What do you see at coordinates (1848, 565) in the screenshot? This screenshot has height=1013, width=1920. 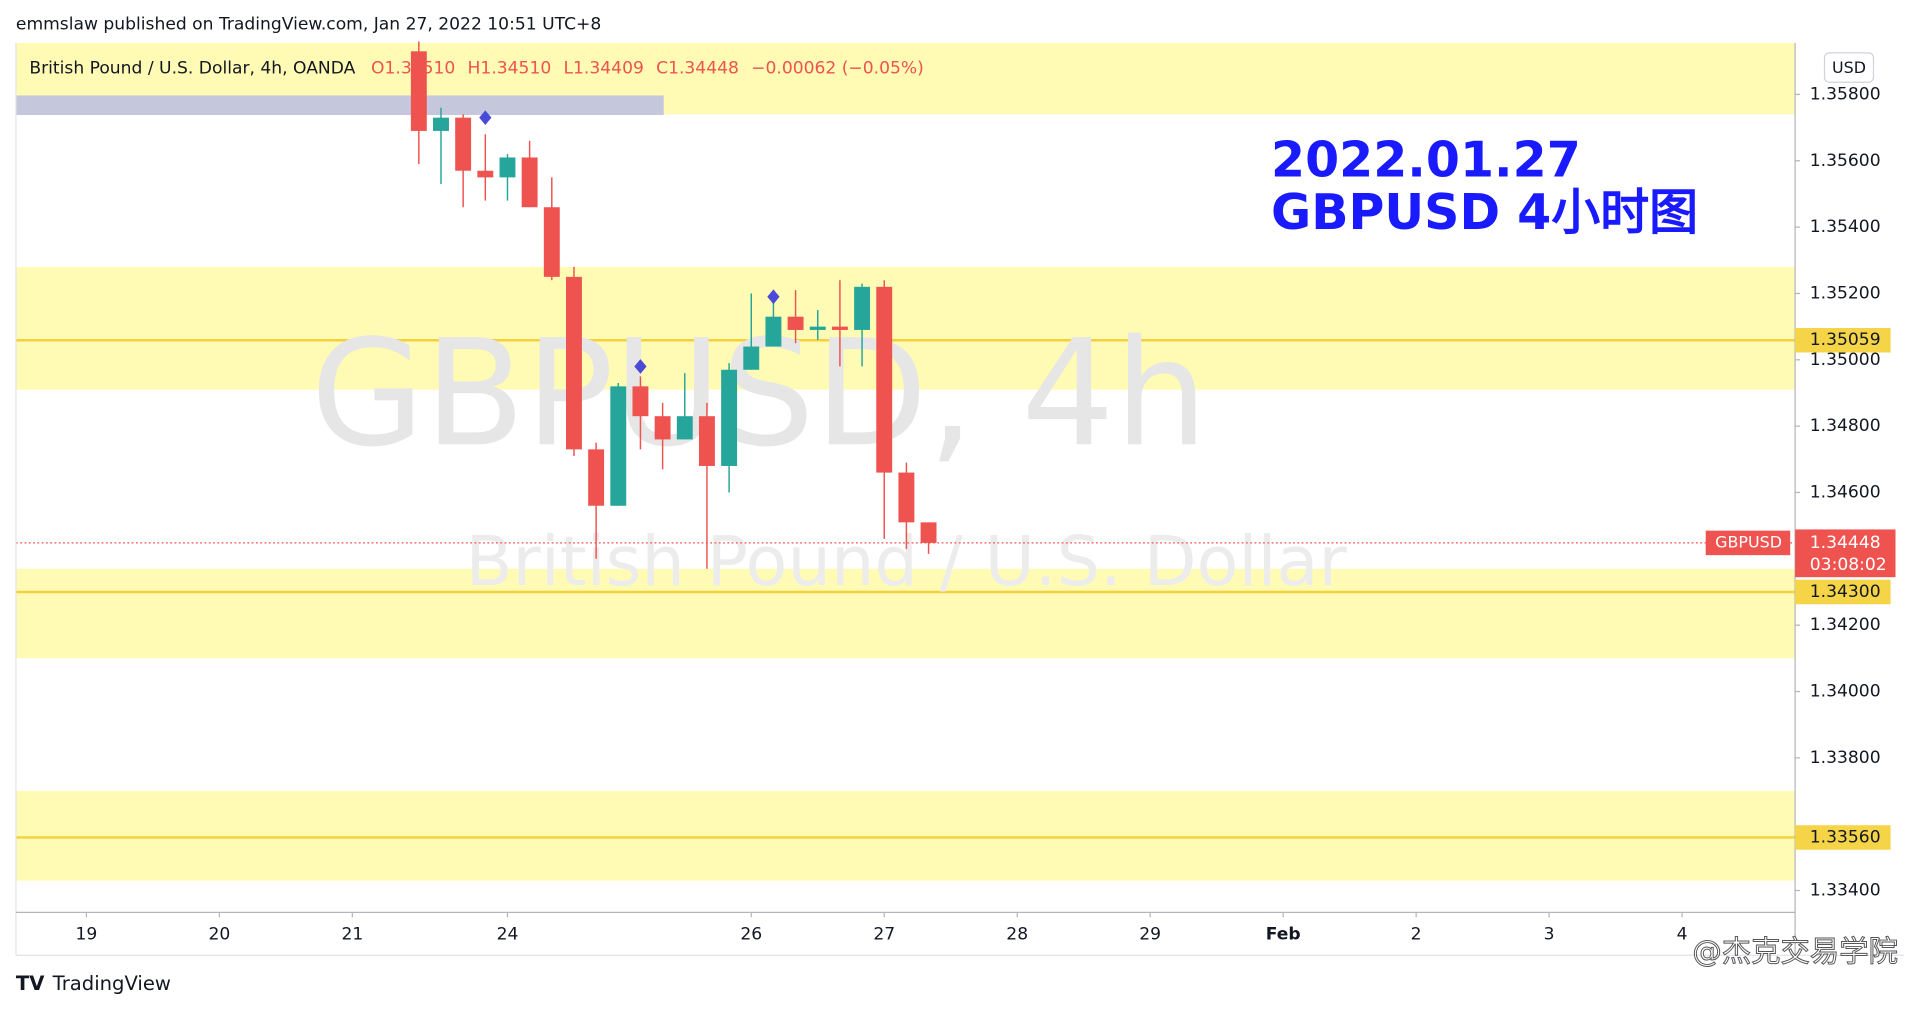 I see `countdown: 03:08:02` at bounding box center [1848, 565].